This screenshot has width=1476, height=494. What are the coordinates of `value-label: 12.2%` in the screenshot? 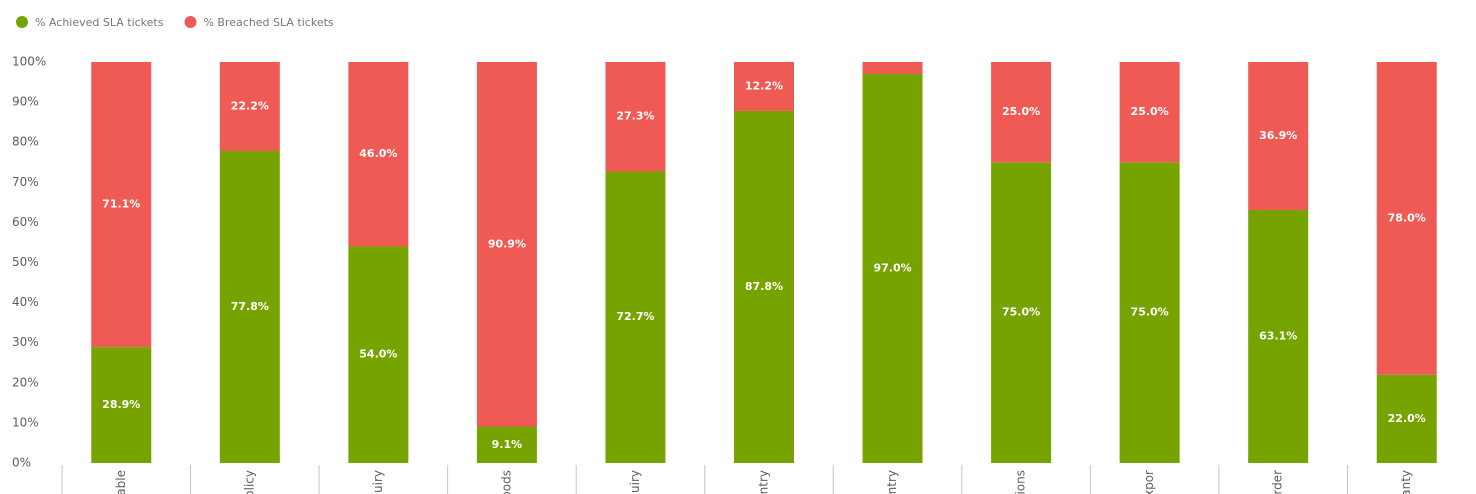 It's located at (764, 85).